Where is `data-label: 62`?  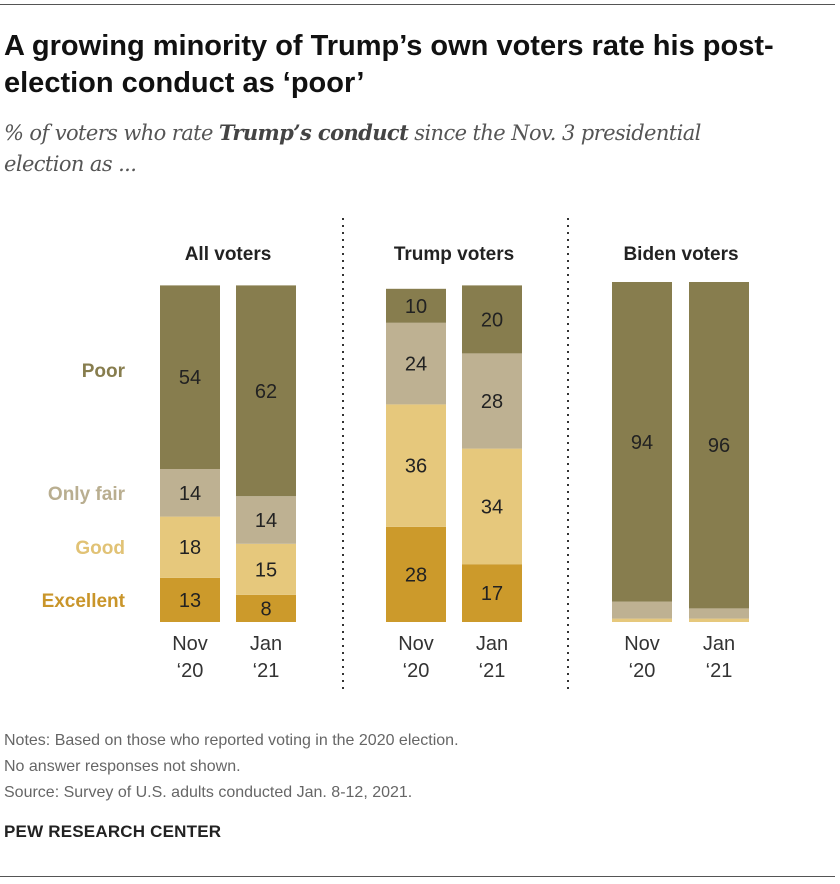
data-label: 62 is located at coordinates (266, 392).